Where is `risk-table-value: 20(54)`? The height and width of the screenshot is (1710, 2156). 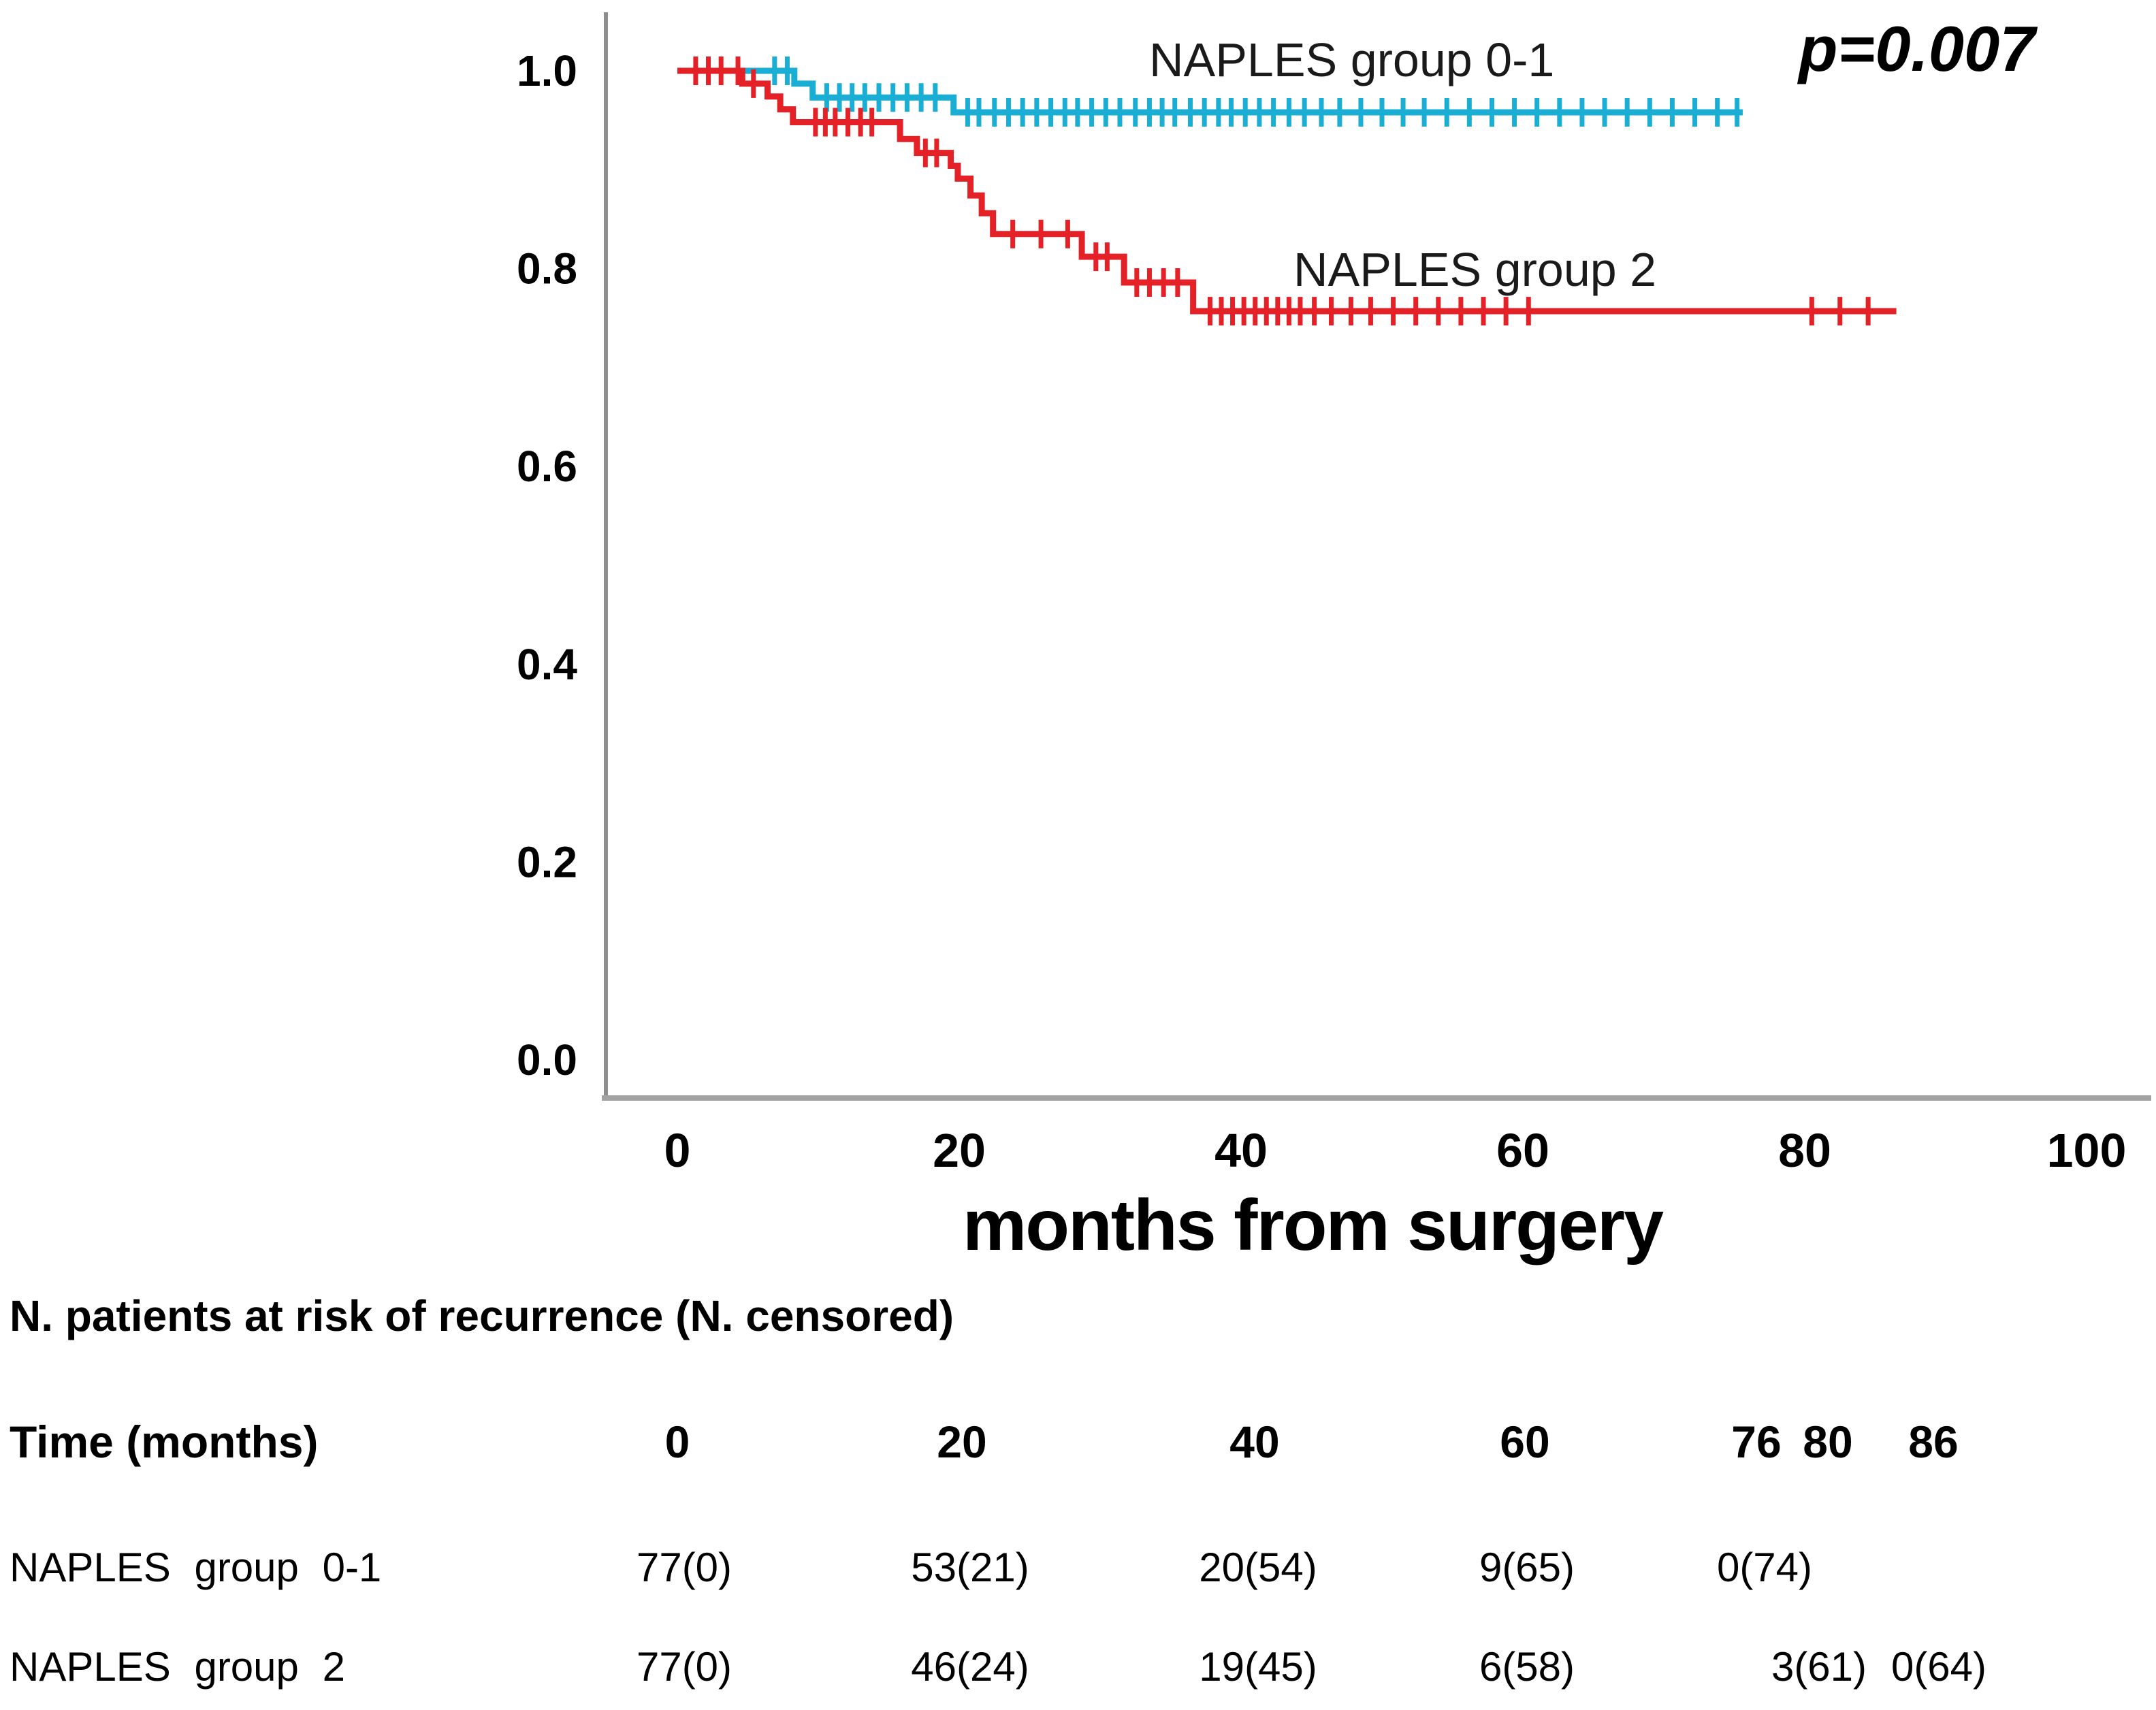
risk-table-value: 20(54) is located at coordinates (1258, 1568).